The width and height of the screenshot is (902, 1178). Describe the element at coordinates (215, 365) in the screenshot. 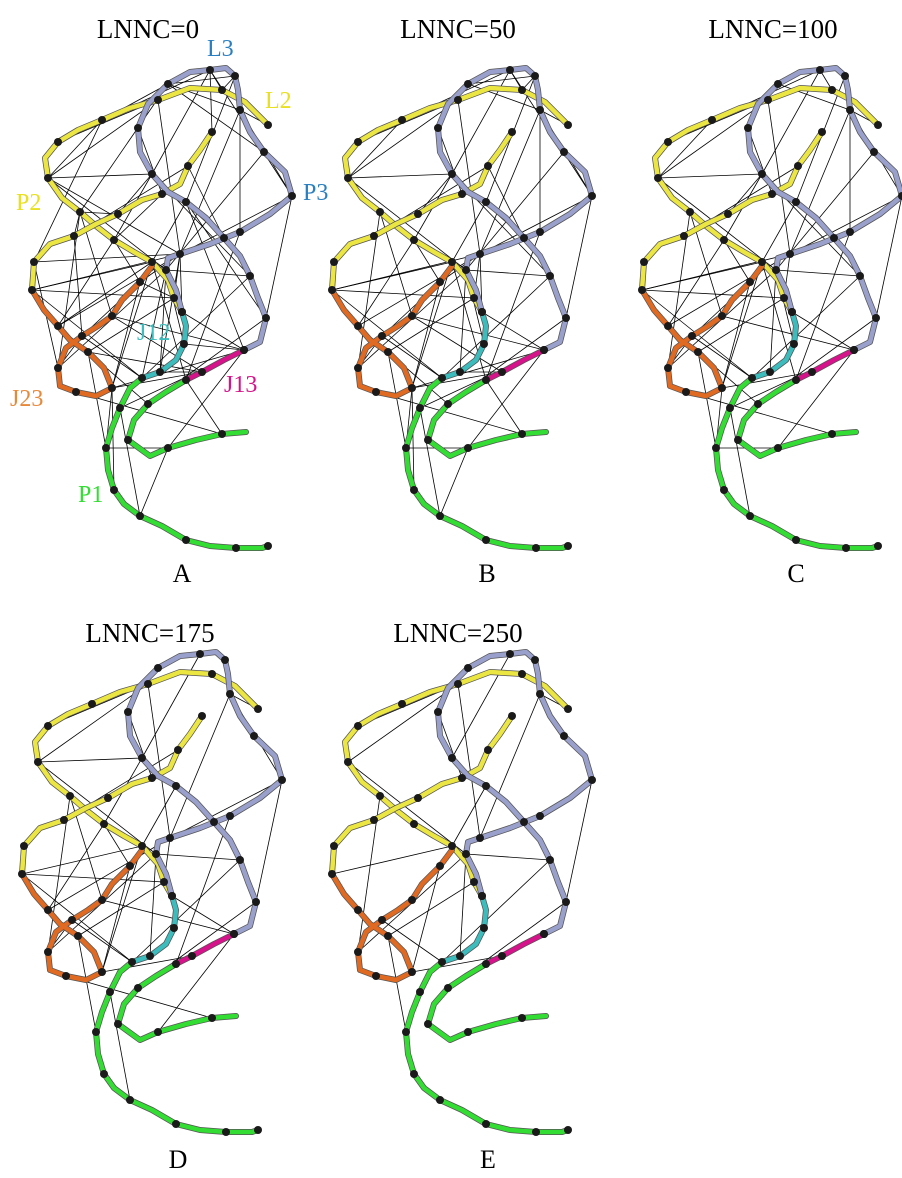

I see `backbone-j13` at that location.